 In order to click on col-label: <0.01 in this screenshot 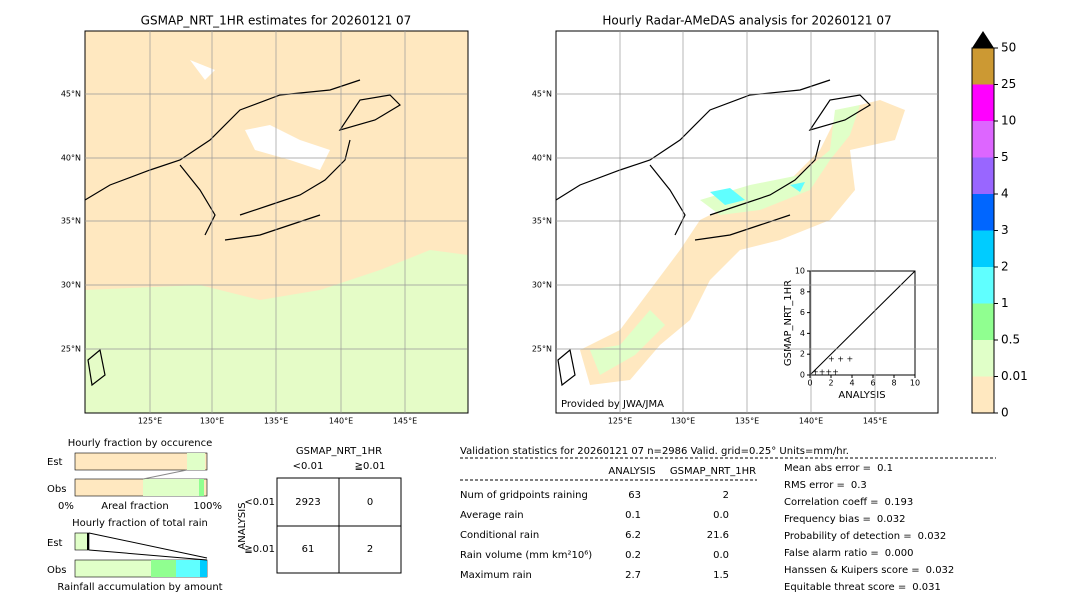, I will do `click(308, 466)`.